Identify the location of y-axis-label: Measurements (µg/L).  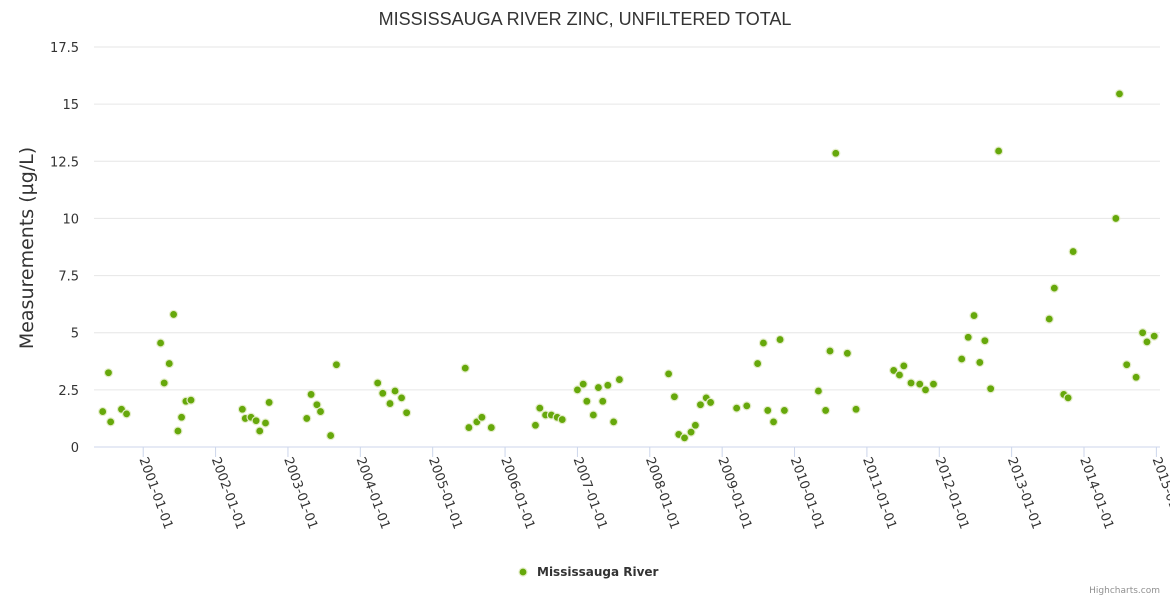
(27, 248).